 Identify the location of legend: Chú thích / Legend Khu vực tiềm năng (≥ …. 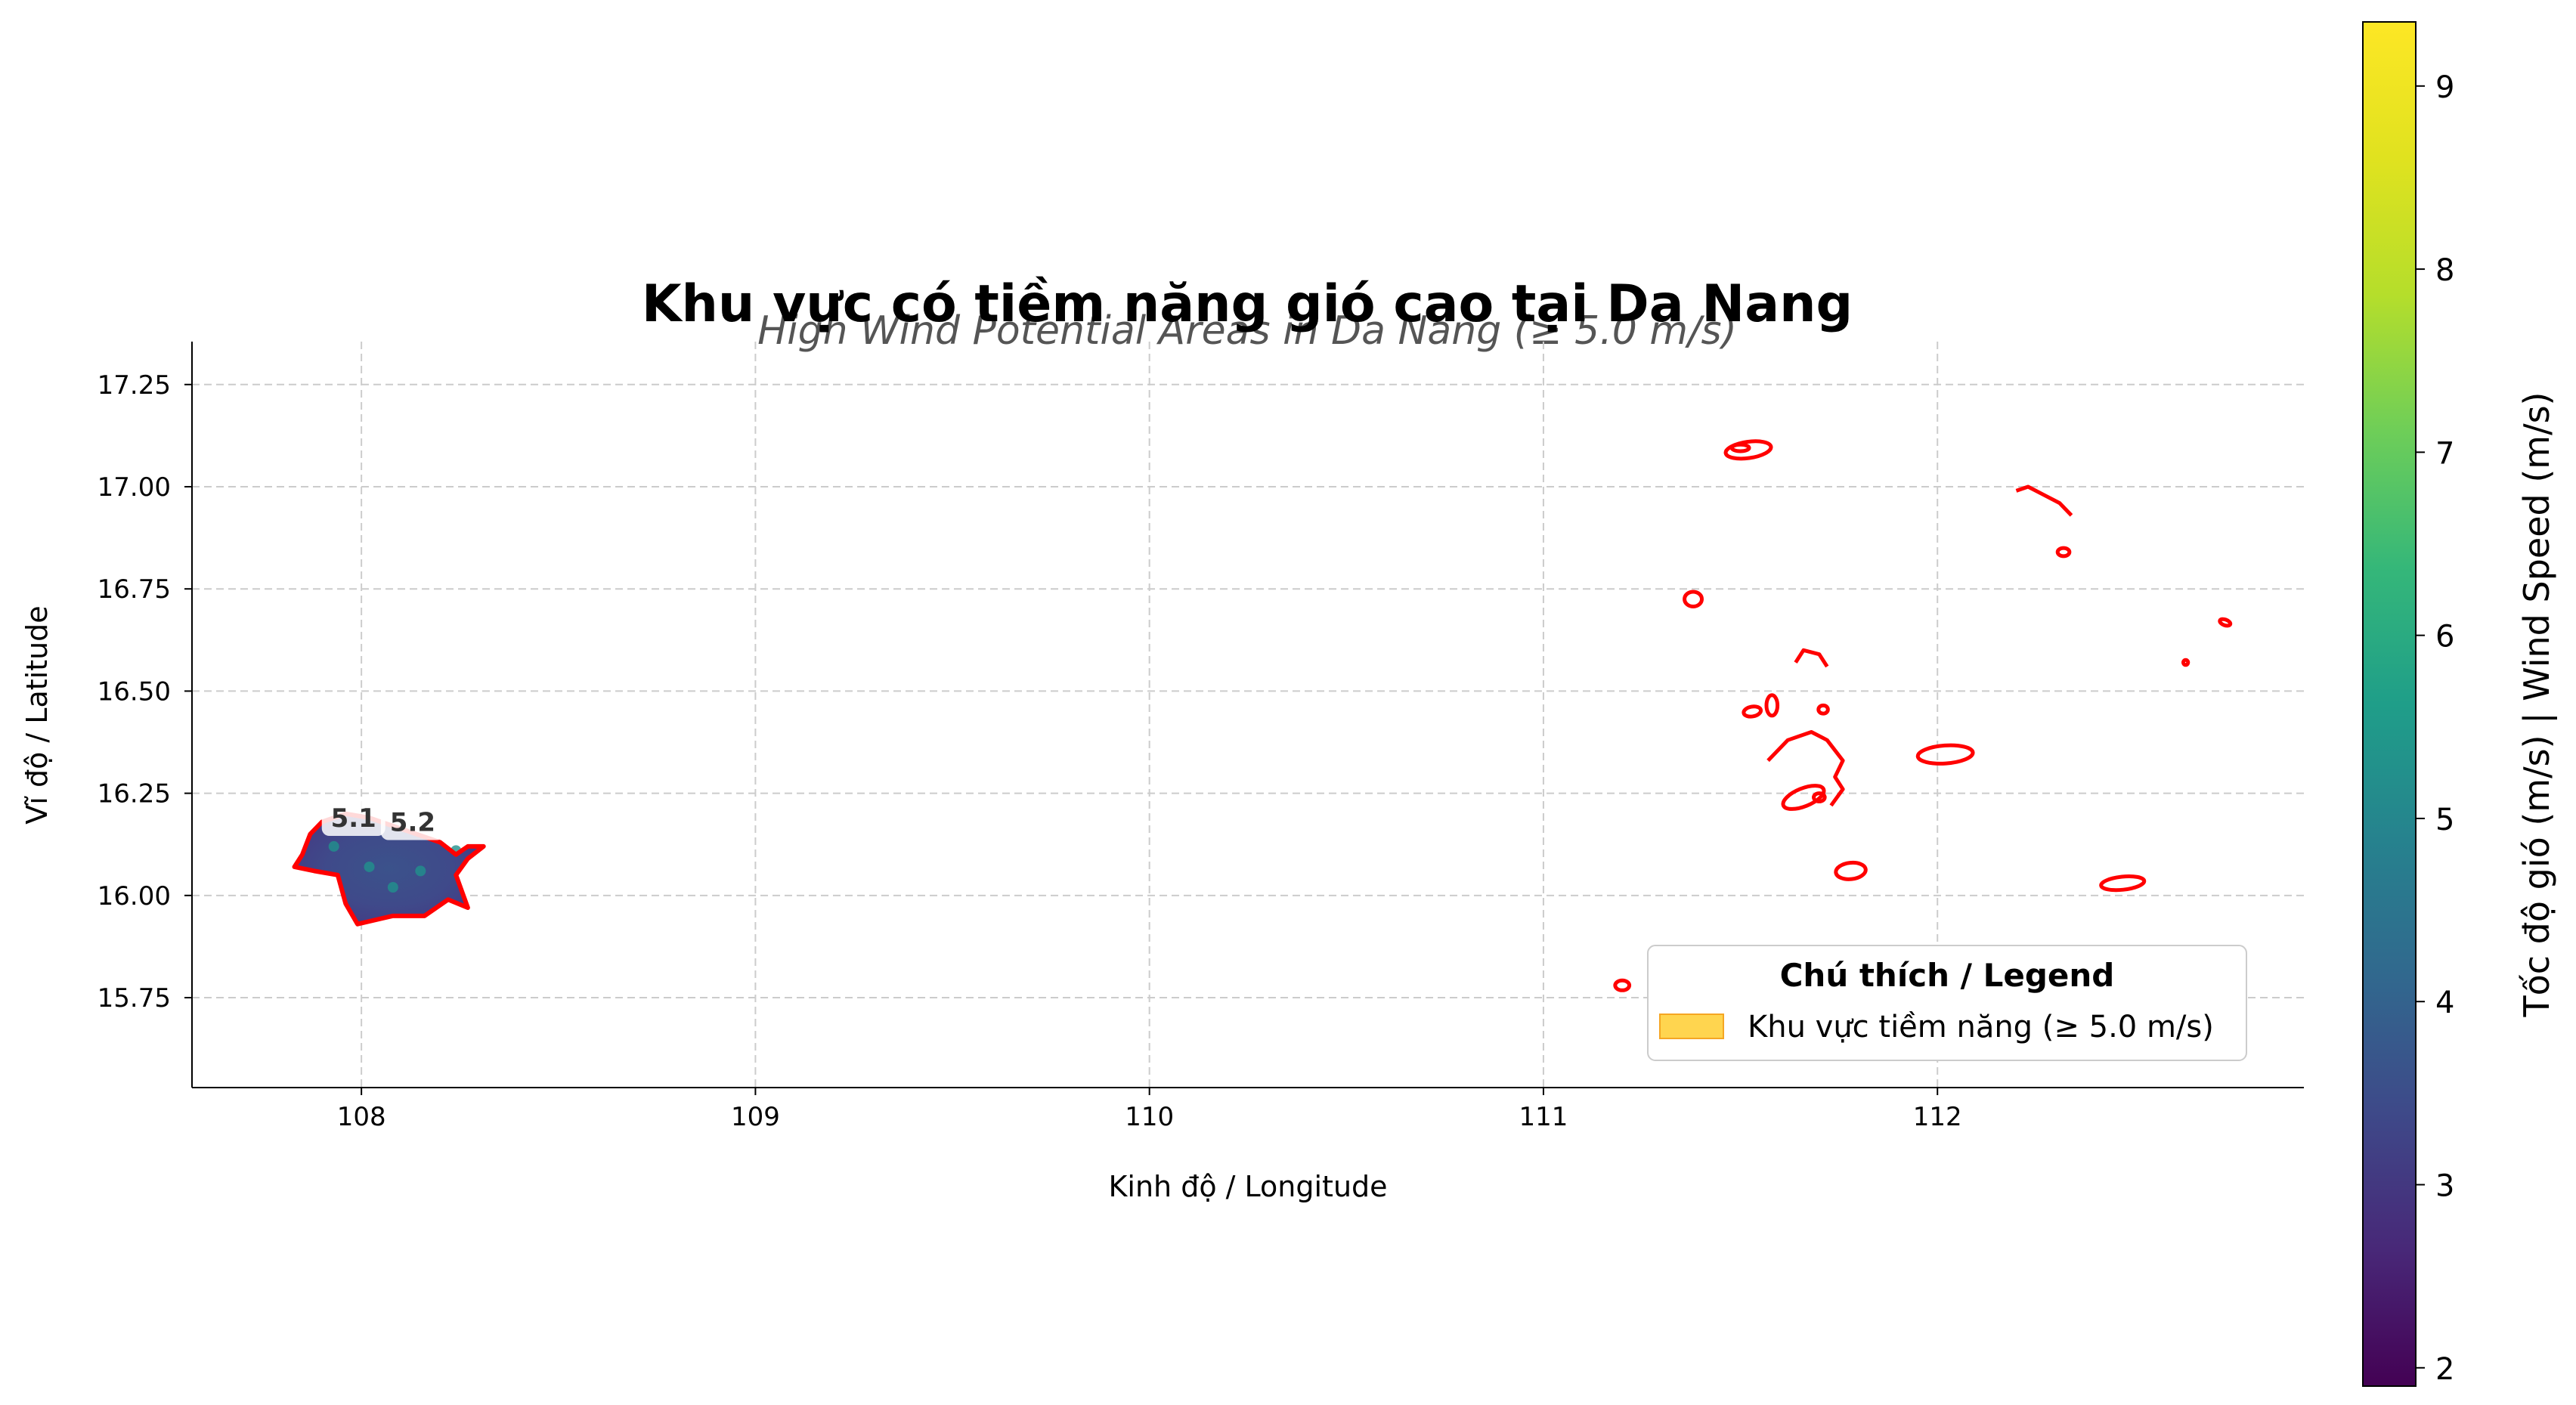
(1947, 1003).